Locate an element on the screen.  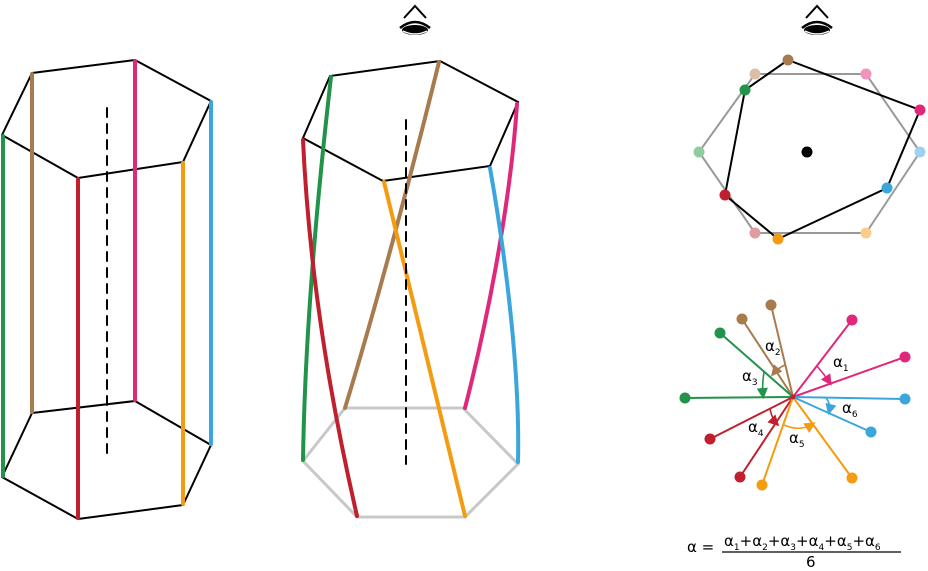
vertex-light-orange is located at coordinates (866, 233).